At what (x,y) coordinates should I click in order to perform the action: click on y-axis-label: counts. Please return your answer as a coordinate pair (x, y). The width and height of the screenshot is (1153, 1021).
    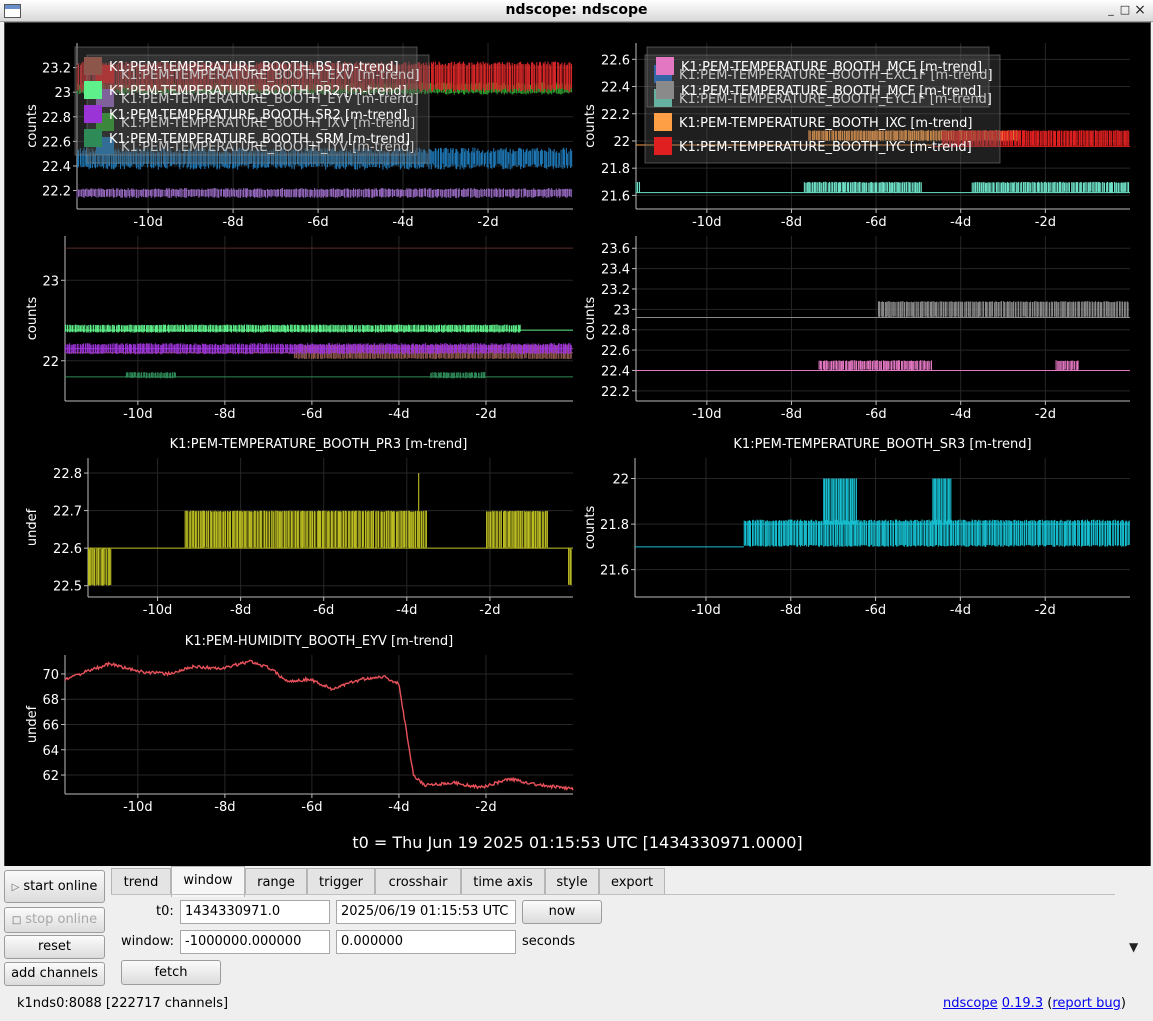
    Looking at the image, I should click on (590, 528).